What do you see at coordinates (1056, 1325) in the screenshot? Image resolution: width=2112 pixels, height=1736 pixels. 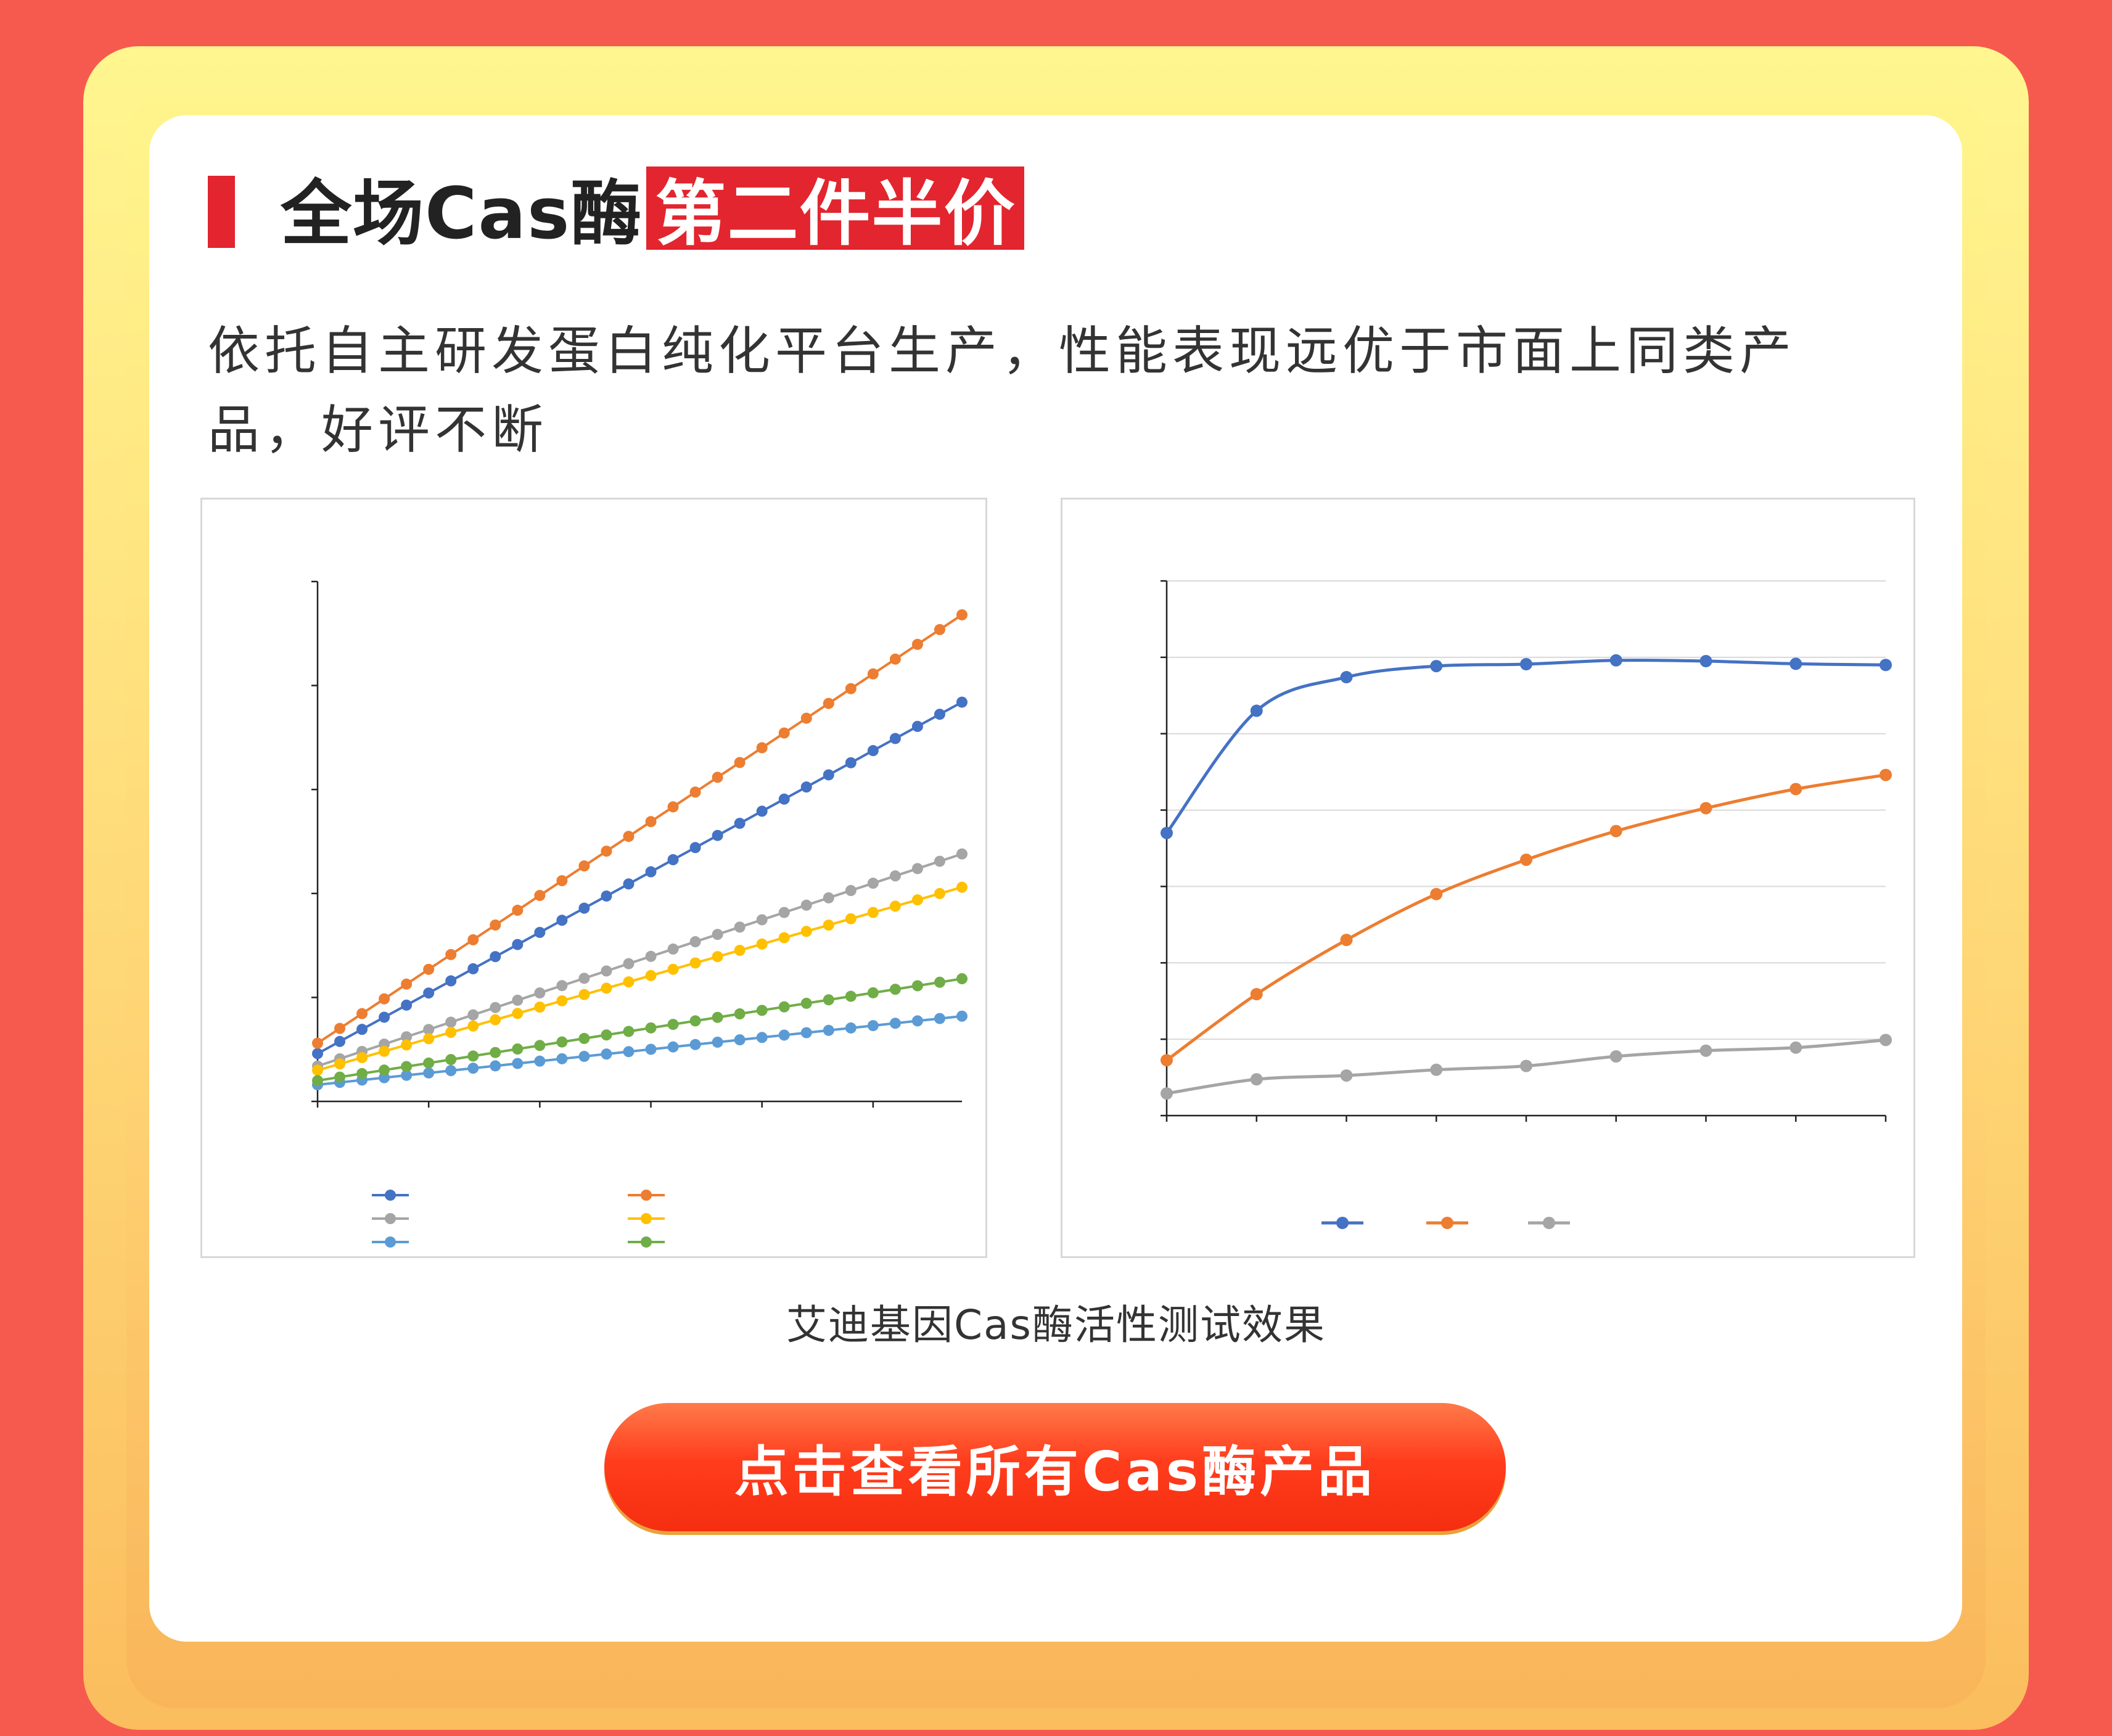 I see `chart-caption: 艾迪基因Cas酶活性测试效果` at bounding box center [1056, 1325].